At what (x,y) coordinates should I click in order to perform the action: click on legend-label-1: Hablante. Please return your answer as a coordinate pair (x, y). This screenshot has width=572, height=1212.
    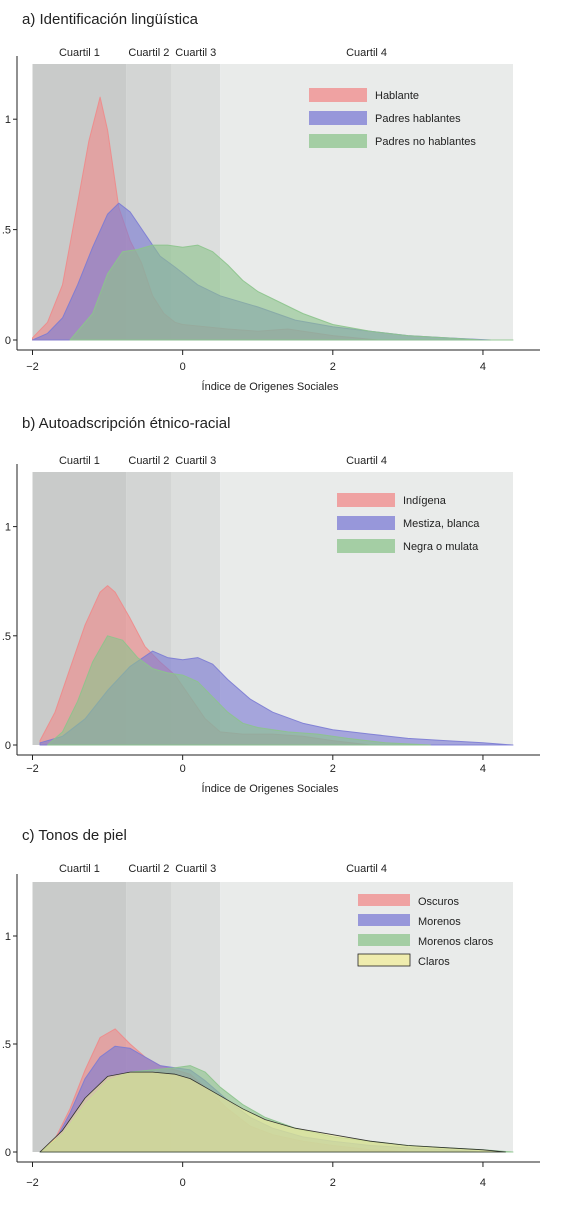
    Looking at the image, I should click on (397, 96).